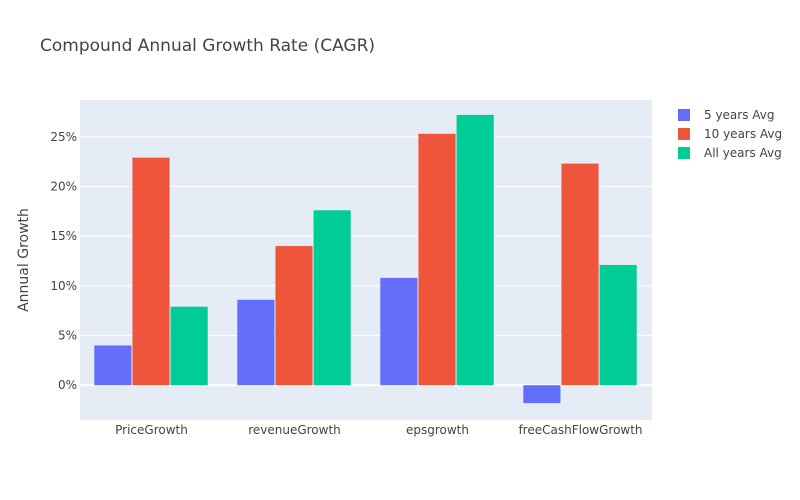 The image size is (800, 500). What do you see at coordinates (743, 134) in the screenshot?
I see `legend-label: 10 years Avg` at bounding box center [743, 134].